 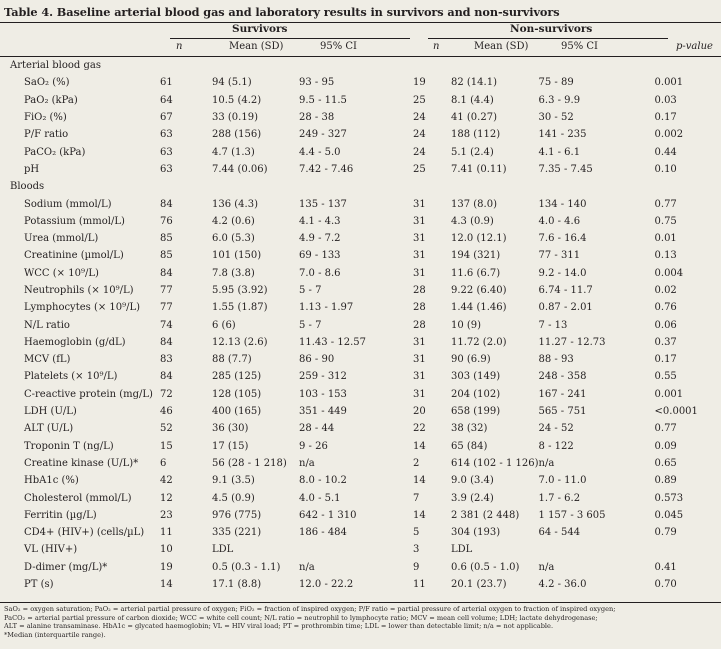 I want to click on row-label: Platelets (× 10⁹/L), so click(x=71, y=377).